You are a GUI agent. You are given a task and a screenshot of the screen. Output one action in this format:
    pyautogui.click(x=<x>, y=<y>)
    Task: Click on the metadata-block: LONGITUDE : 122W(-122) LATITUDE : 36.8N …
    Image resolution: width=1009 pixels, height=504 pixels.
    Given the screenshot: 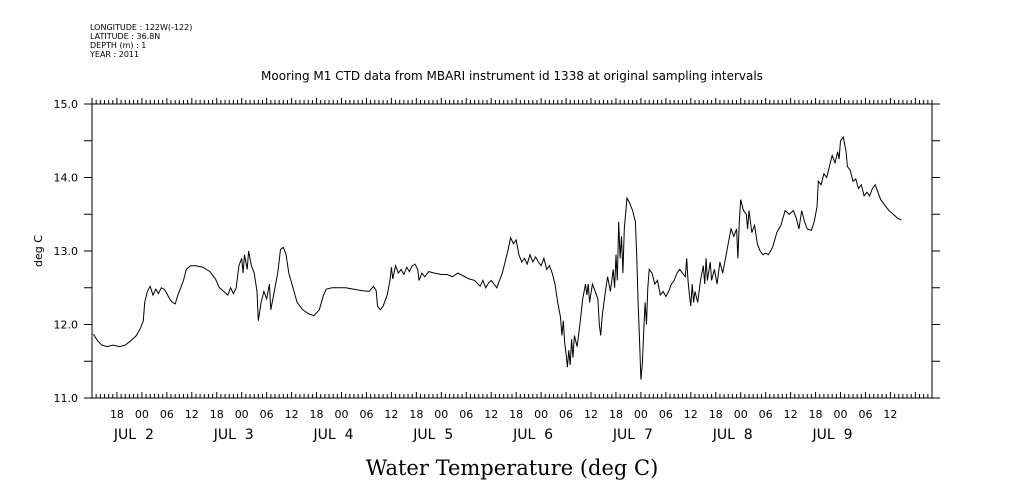 What is the action you would take?
    pyautogui.click(x=140, y=41)
    